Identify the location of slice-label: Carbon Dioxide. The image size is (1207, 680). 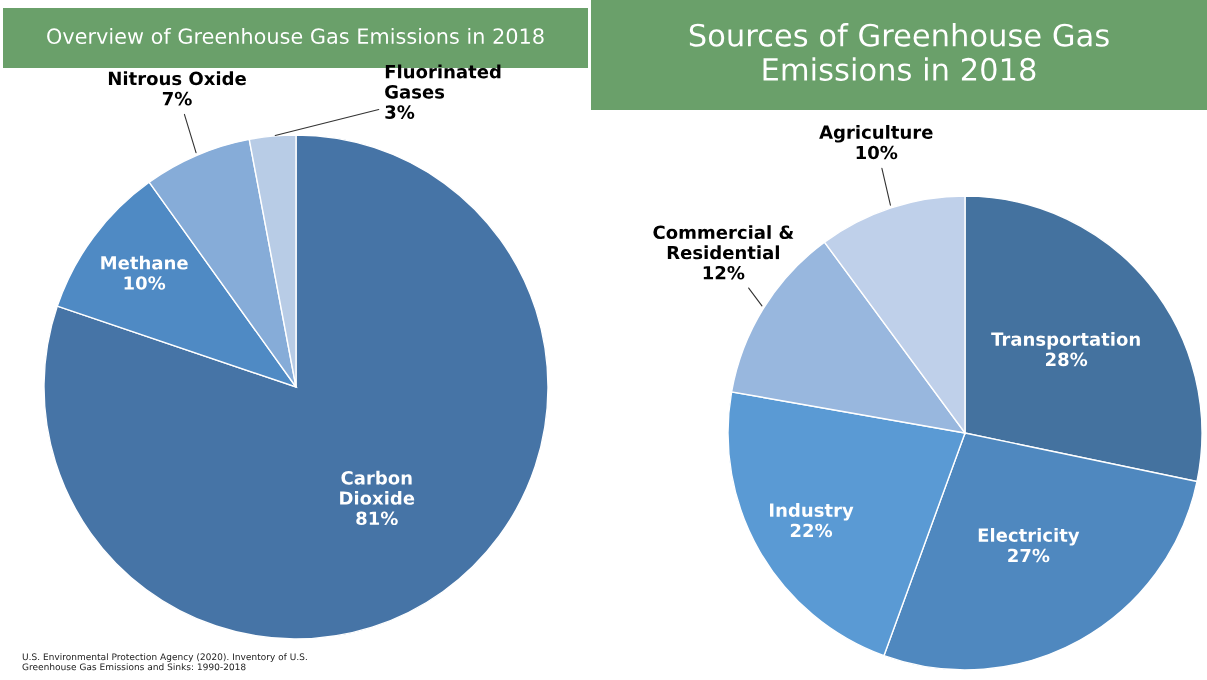
(377, 487).